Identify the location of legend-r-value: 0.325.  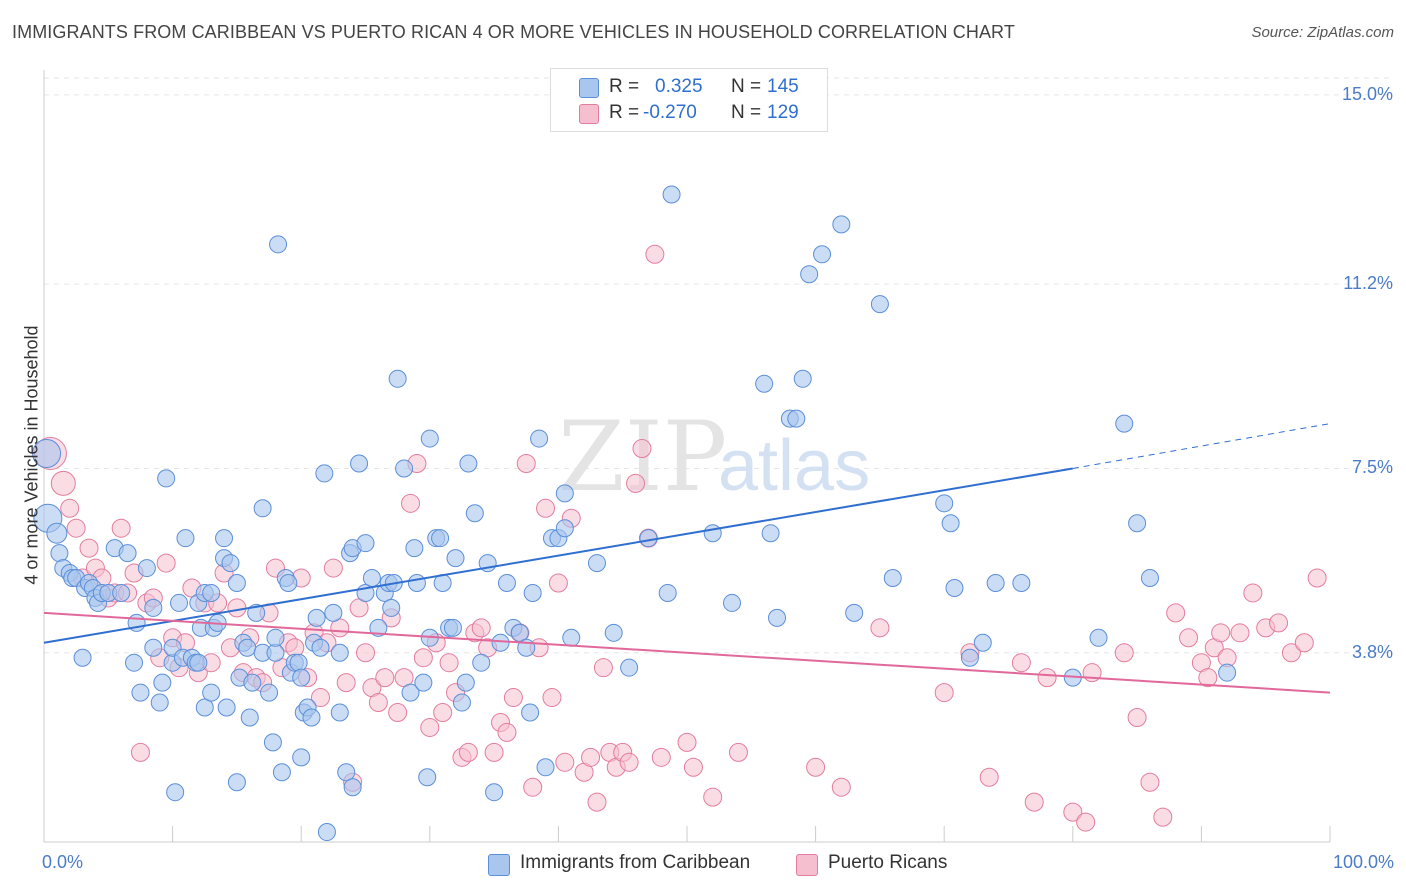
(679, 86).